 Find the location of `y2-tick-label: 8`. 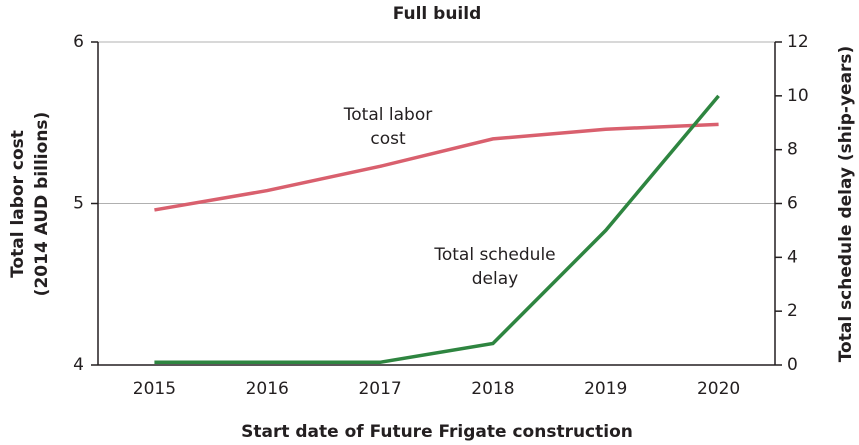

y2-tick-label: 8 is located at coordinates (792, 150).